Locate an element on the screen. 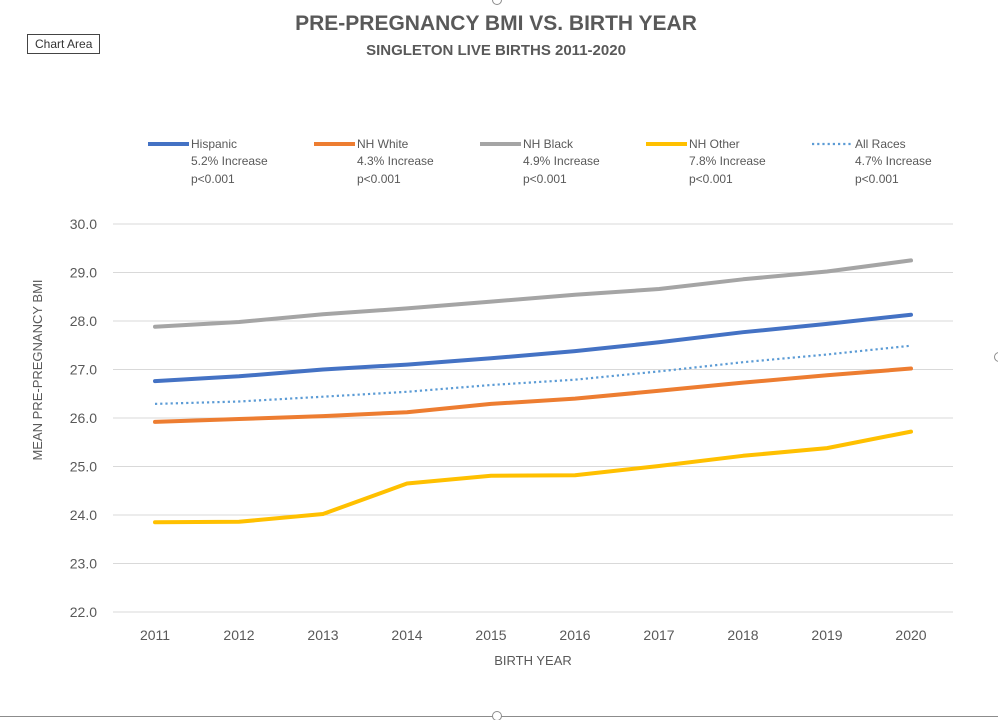 Image resolution: width=998 pixels, height=720 pixels. chart-title: PRE-PREGNANCY BMI VS. BIRTH YEAR is located at coordinates (496, 23).